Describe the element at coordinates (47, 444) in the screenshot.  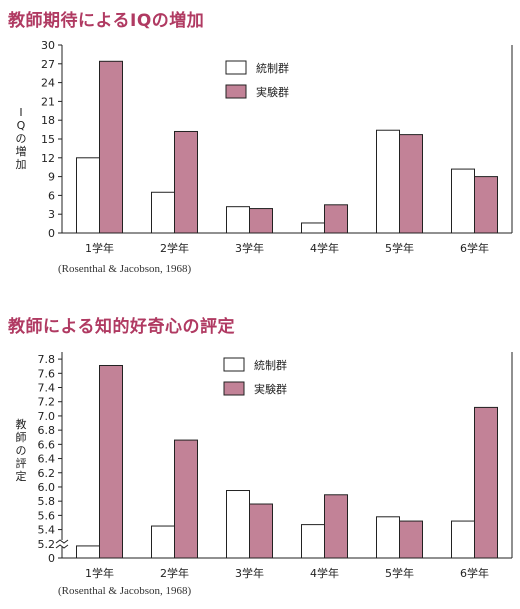
I see `y-tick-label: 6.6` at that location.